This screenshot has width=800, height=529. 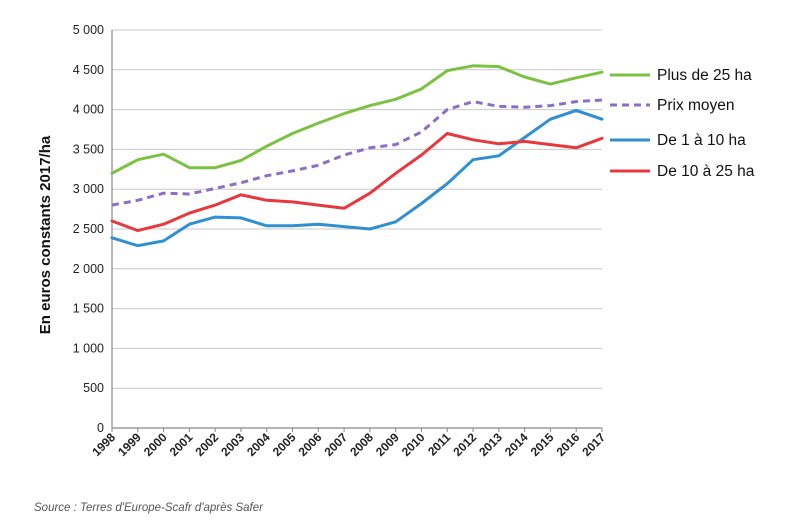 What do you see at coordinates (335, 444) in the screenshot?
I see `x-tick-label: 2007` at bounding box center [335, 444].